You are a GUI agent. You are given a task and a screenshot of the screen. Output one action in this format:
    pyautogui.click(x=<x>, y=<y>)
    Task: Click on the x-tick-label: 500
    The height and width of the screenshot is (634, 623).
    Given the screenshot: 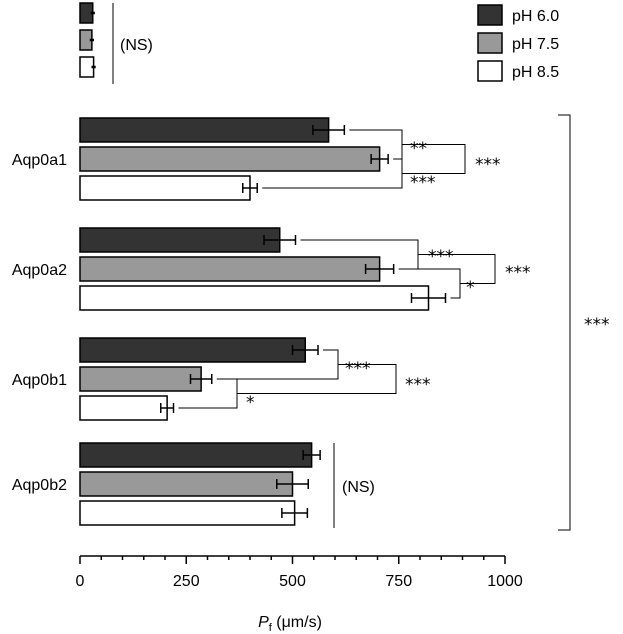 What is the action you would take?
    pyautogui.click(x=292, y=581)
    